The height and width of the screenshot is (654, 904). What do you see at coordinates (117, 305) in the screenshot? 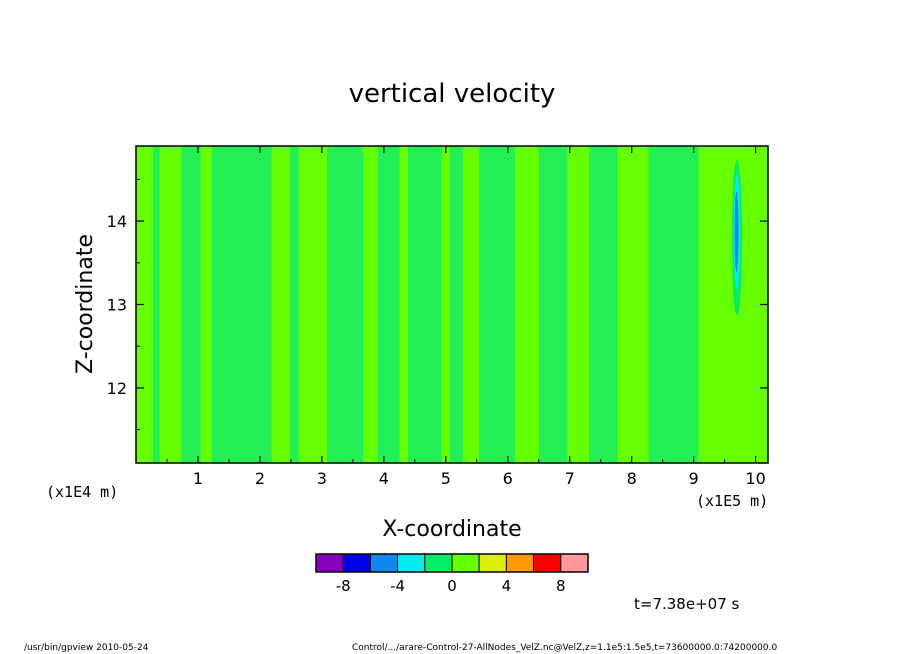
I see `y-tick-label: 13` at bounding box center [117, 305].